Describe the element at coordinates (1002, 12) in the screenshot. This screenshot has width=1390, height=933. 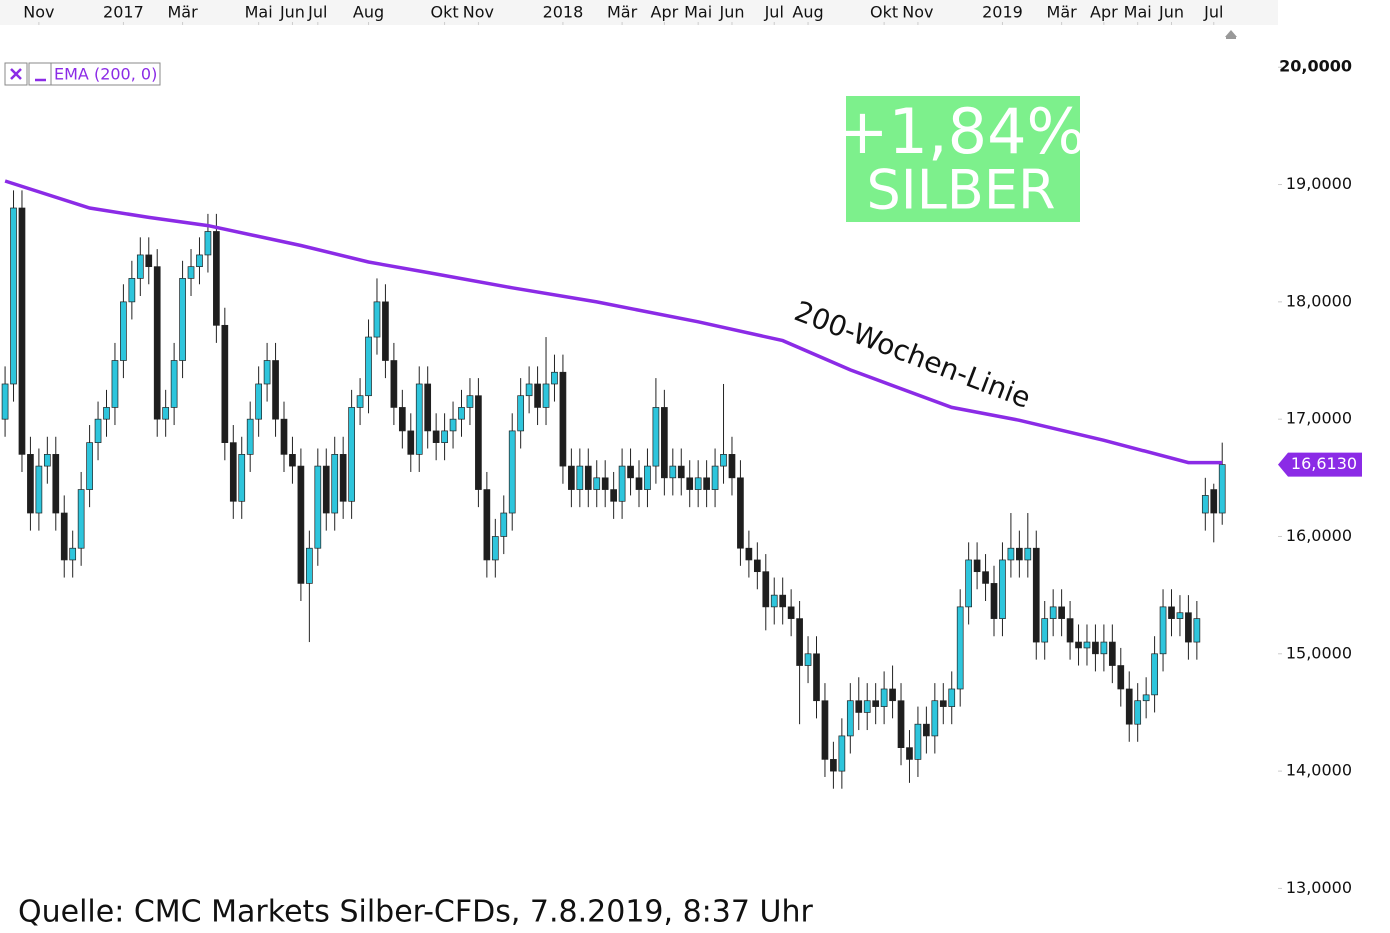
I see `x-tick-label: 2019` at that location.